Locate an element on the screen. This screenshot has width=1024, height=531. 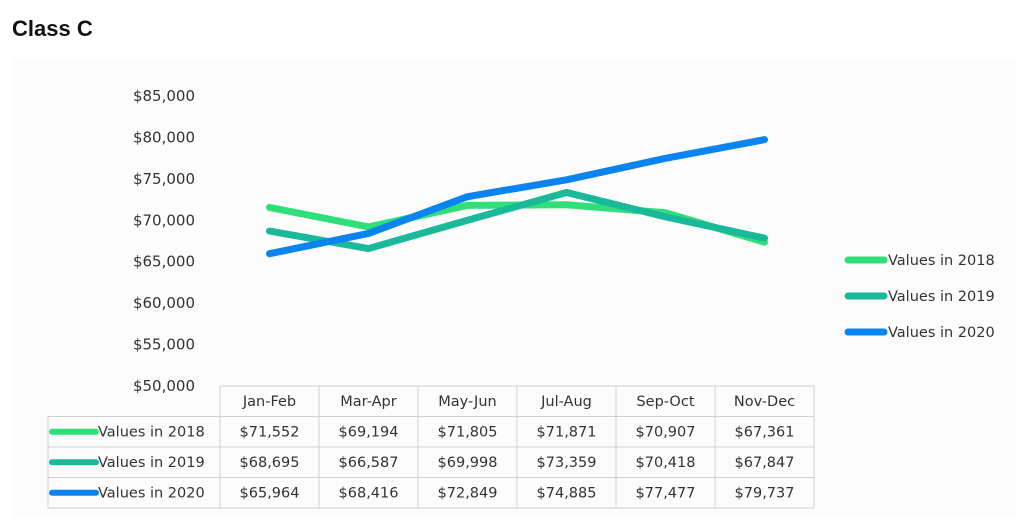
table-cell: $69,998 is located at coordinates (468, 463).